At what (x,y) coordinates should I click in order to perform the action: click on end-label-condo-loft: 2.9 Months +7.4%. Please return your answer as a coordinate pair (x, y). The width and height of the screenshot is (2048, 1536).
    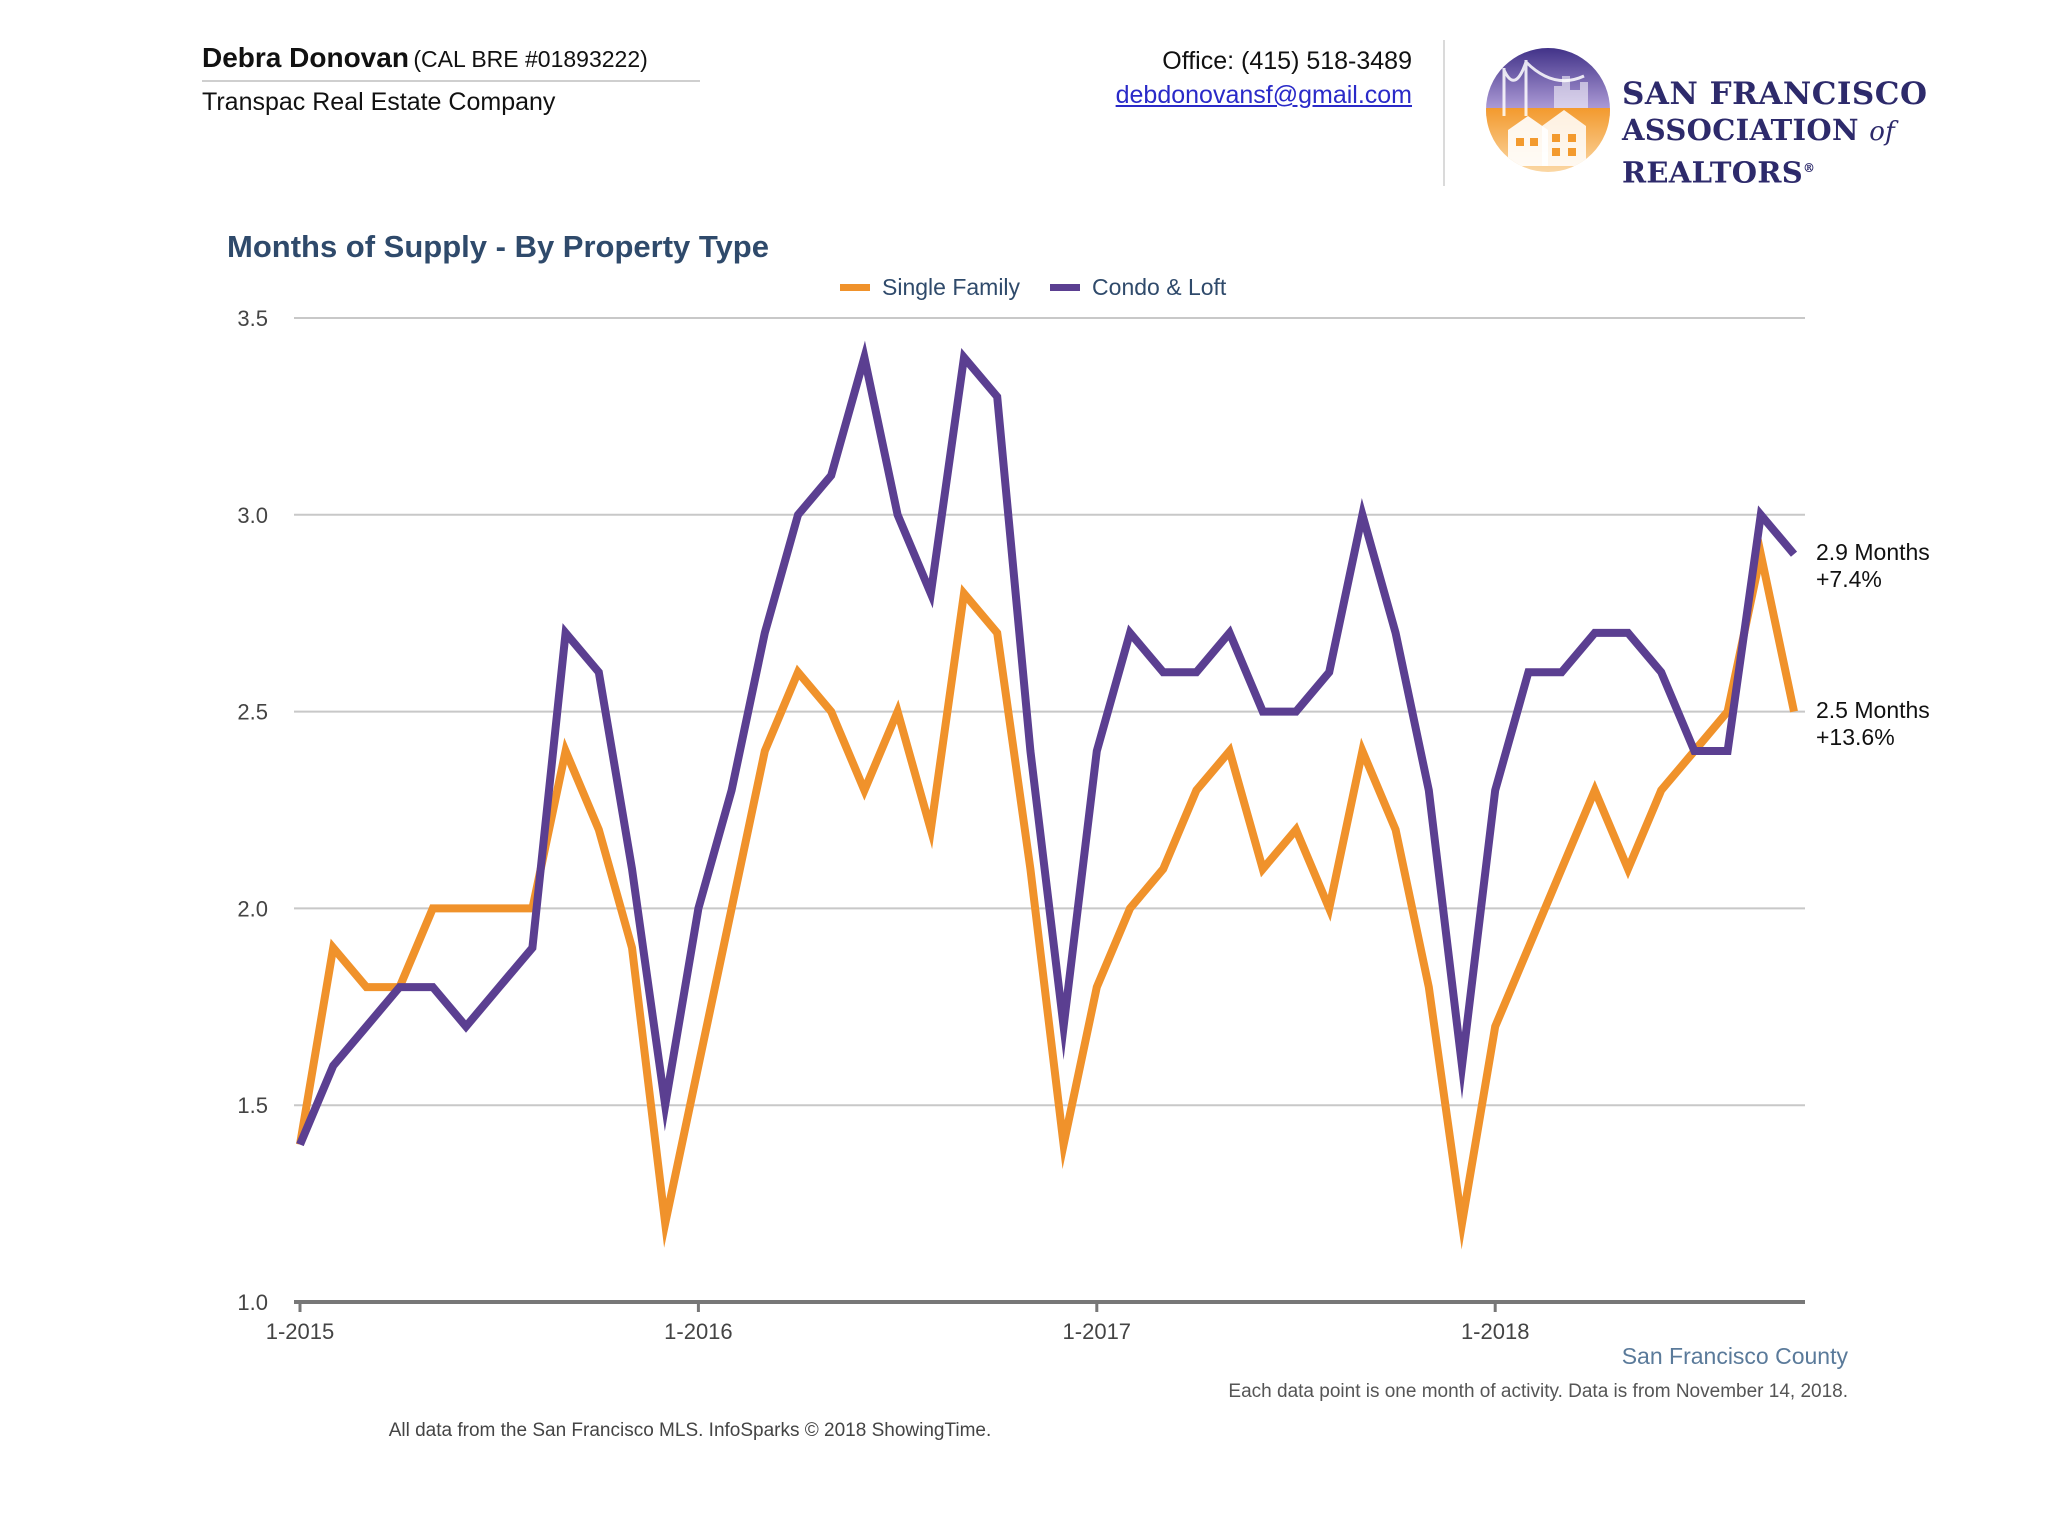
    Looking at the image, I should click on (1873, 566).